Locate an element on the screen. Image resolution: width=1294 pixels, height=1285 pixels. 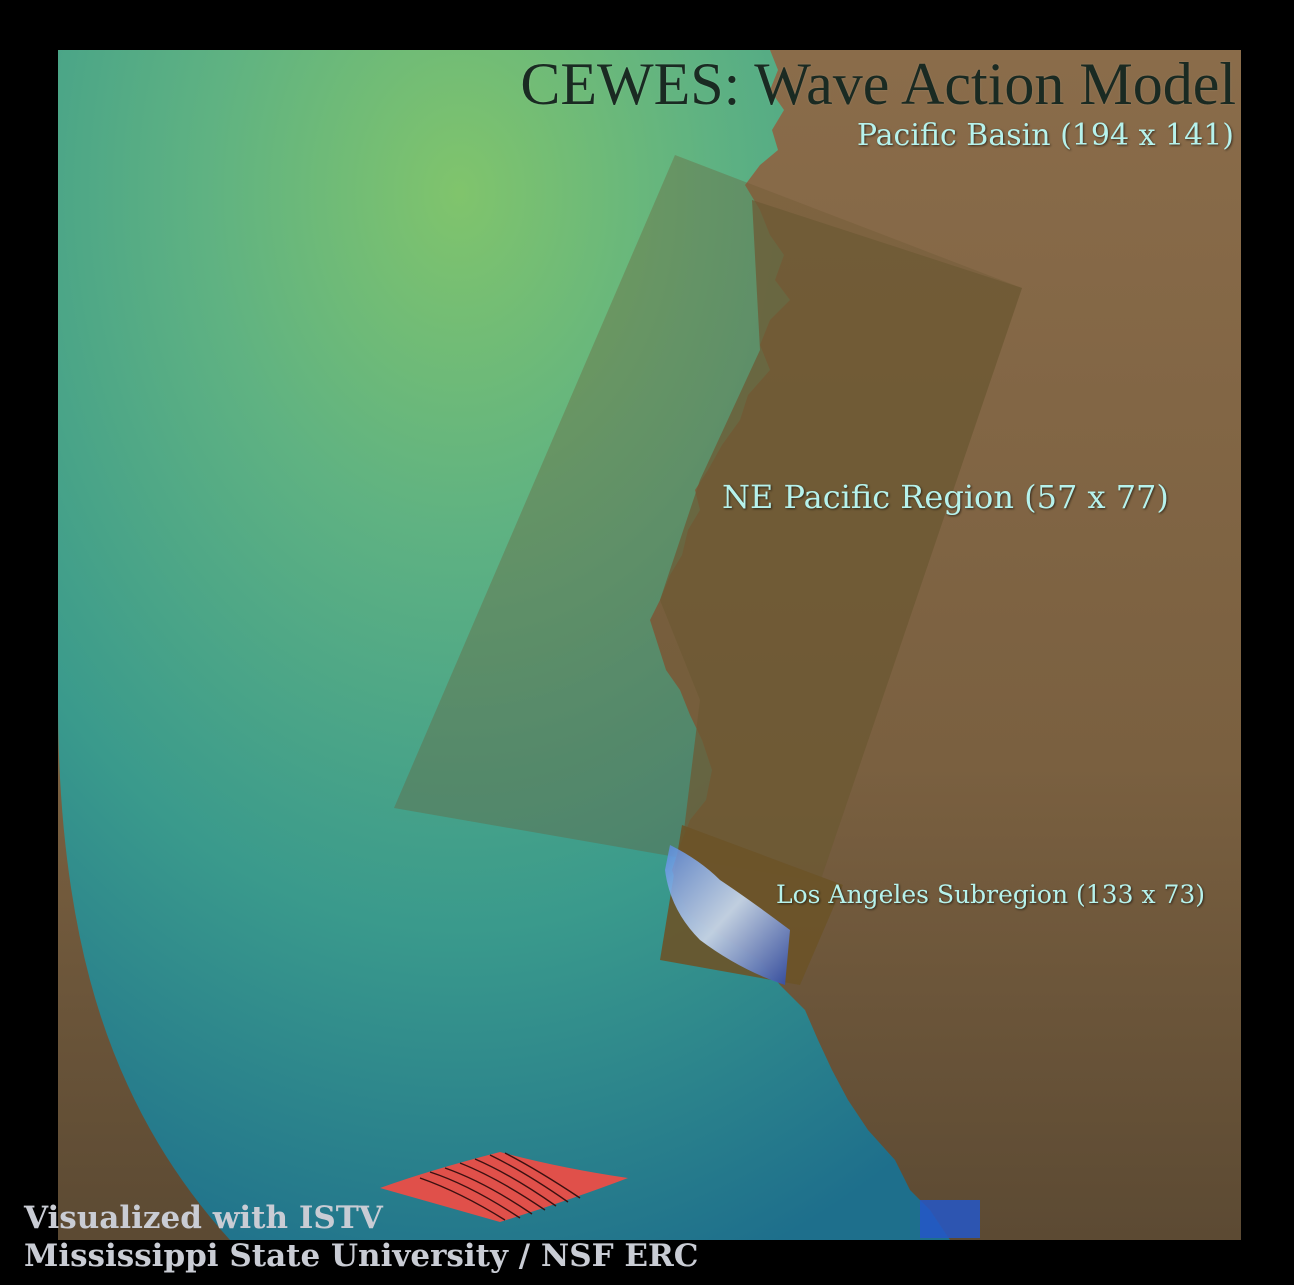
deep-water-patch is located at coordinates (950, 1219).